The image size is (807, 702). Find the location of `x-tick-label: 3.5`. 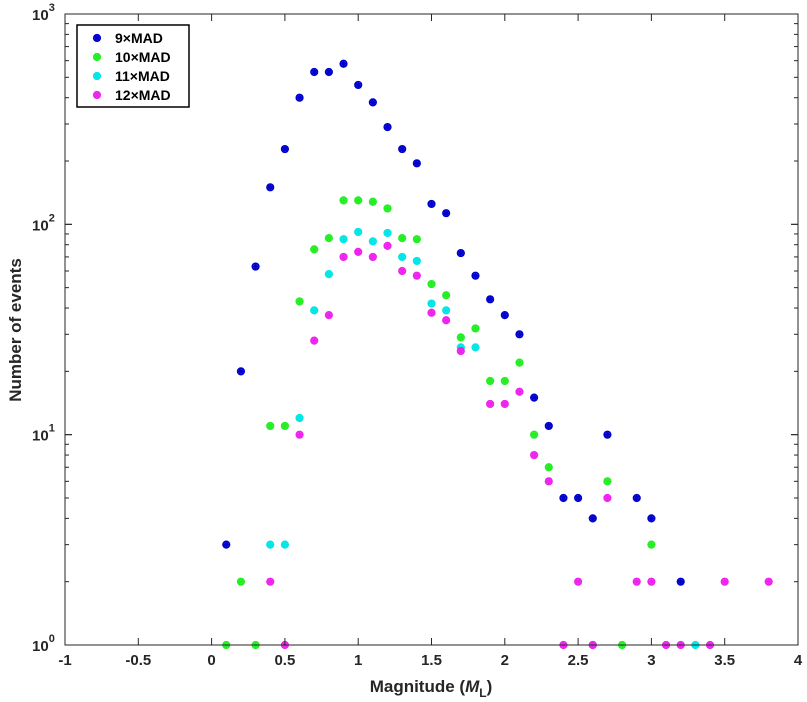

x-tick-label: 3.5 is located at coordinates (724, 660).